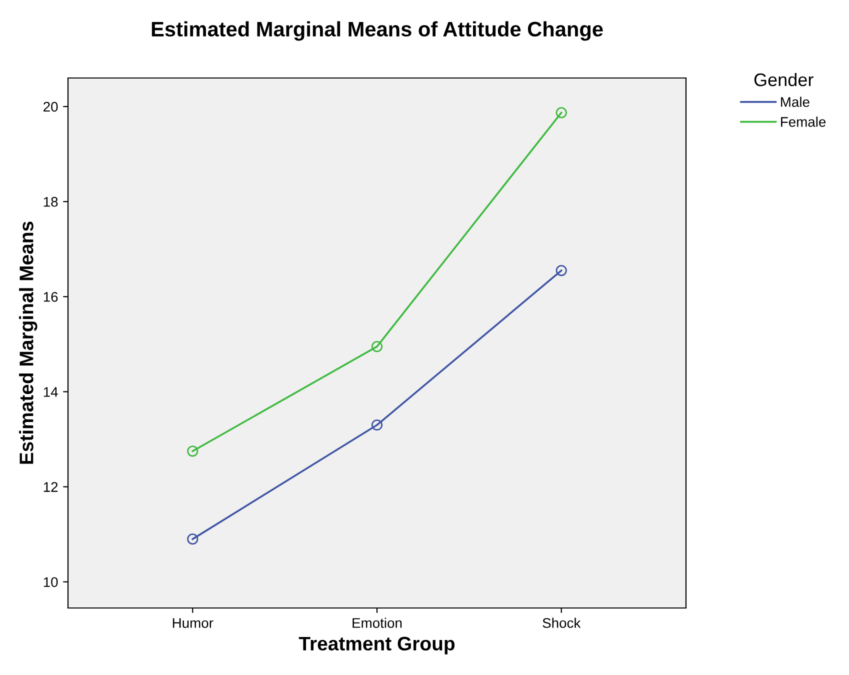 The image size is (849, 675). I want to click on legend-label: Female, so click(803, 121).